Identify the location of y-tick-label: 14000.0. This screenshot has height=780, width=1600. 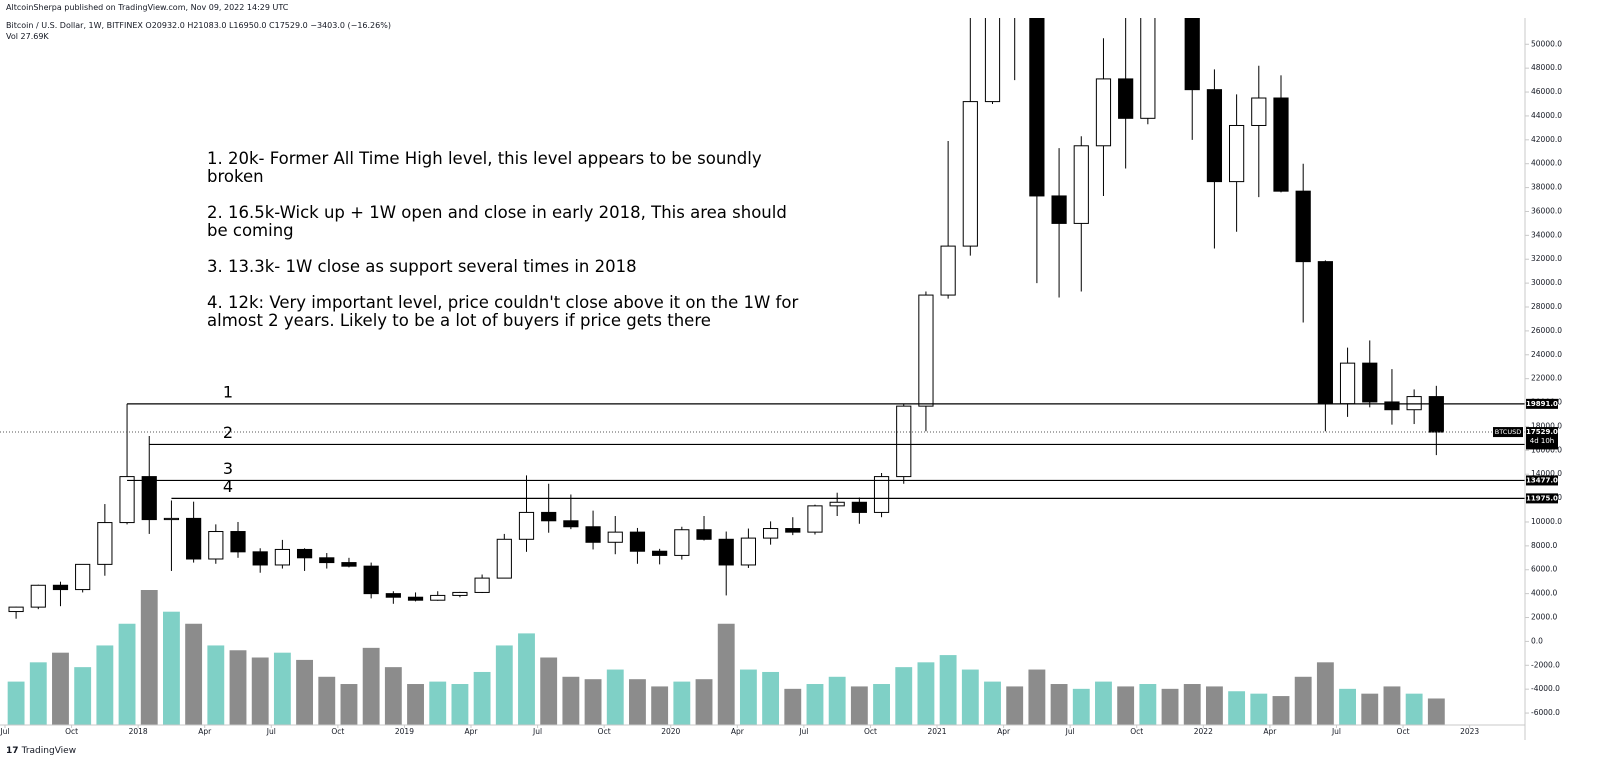
(1546, 473).